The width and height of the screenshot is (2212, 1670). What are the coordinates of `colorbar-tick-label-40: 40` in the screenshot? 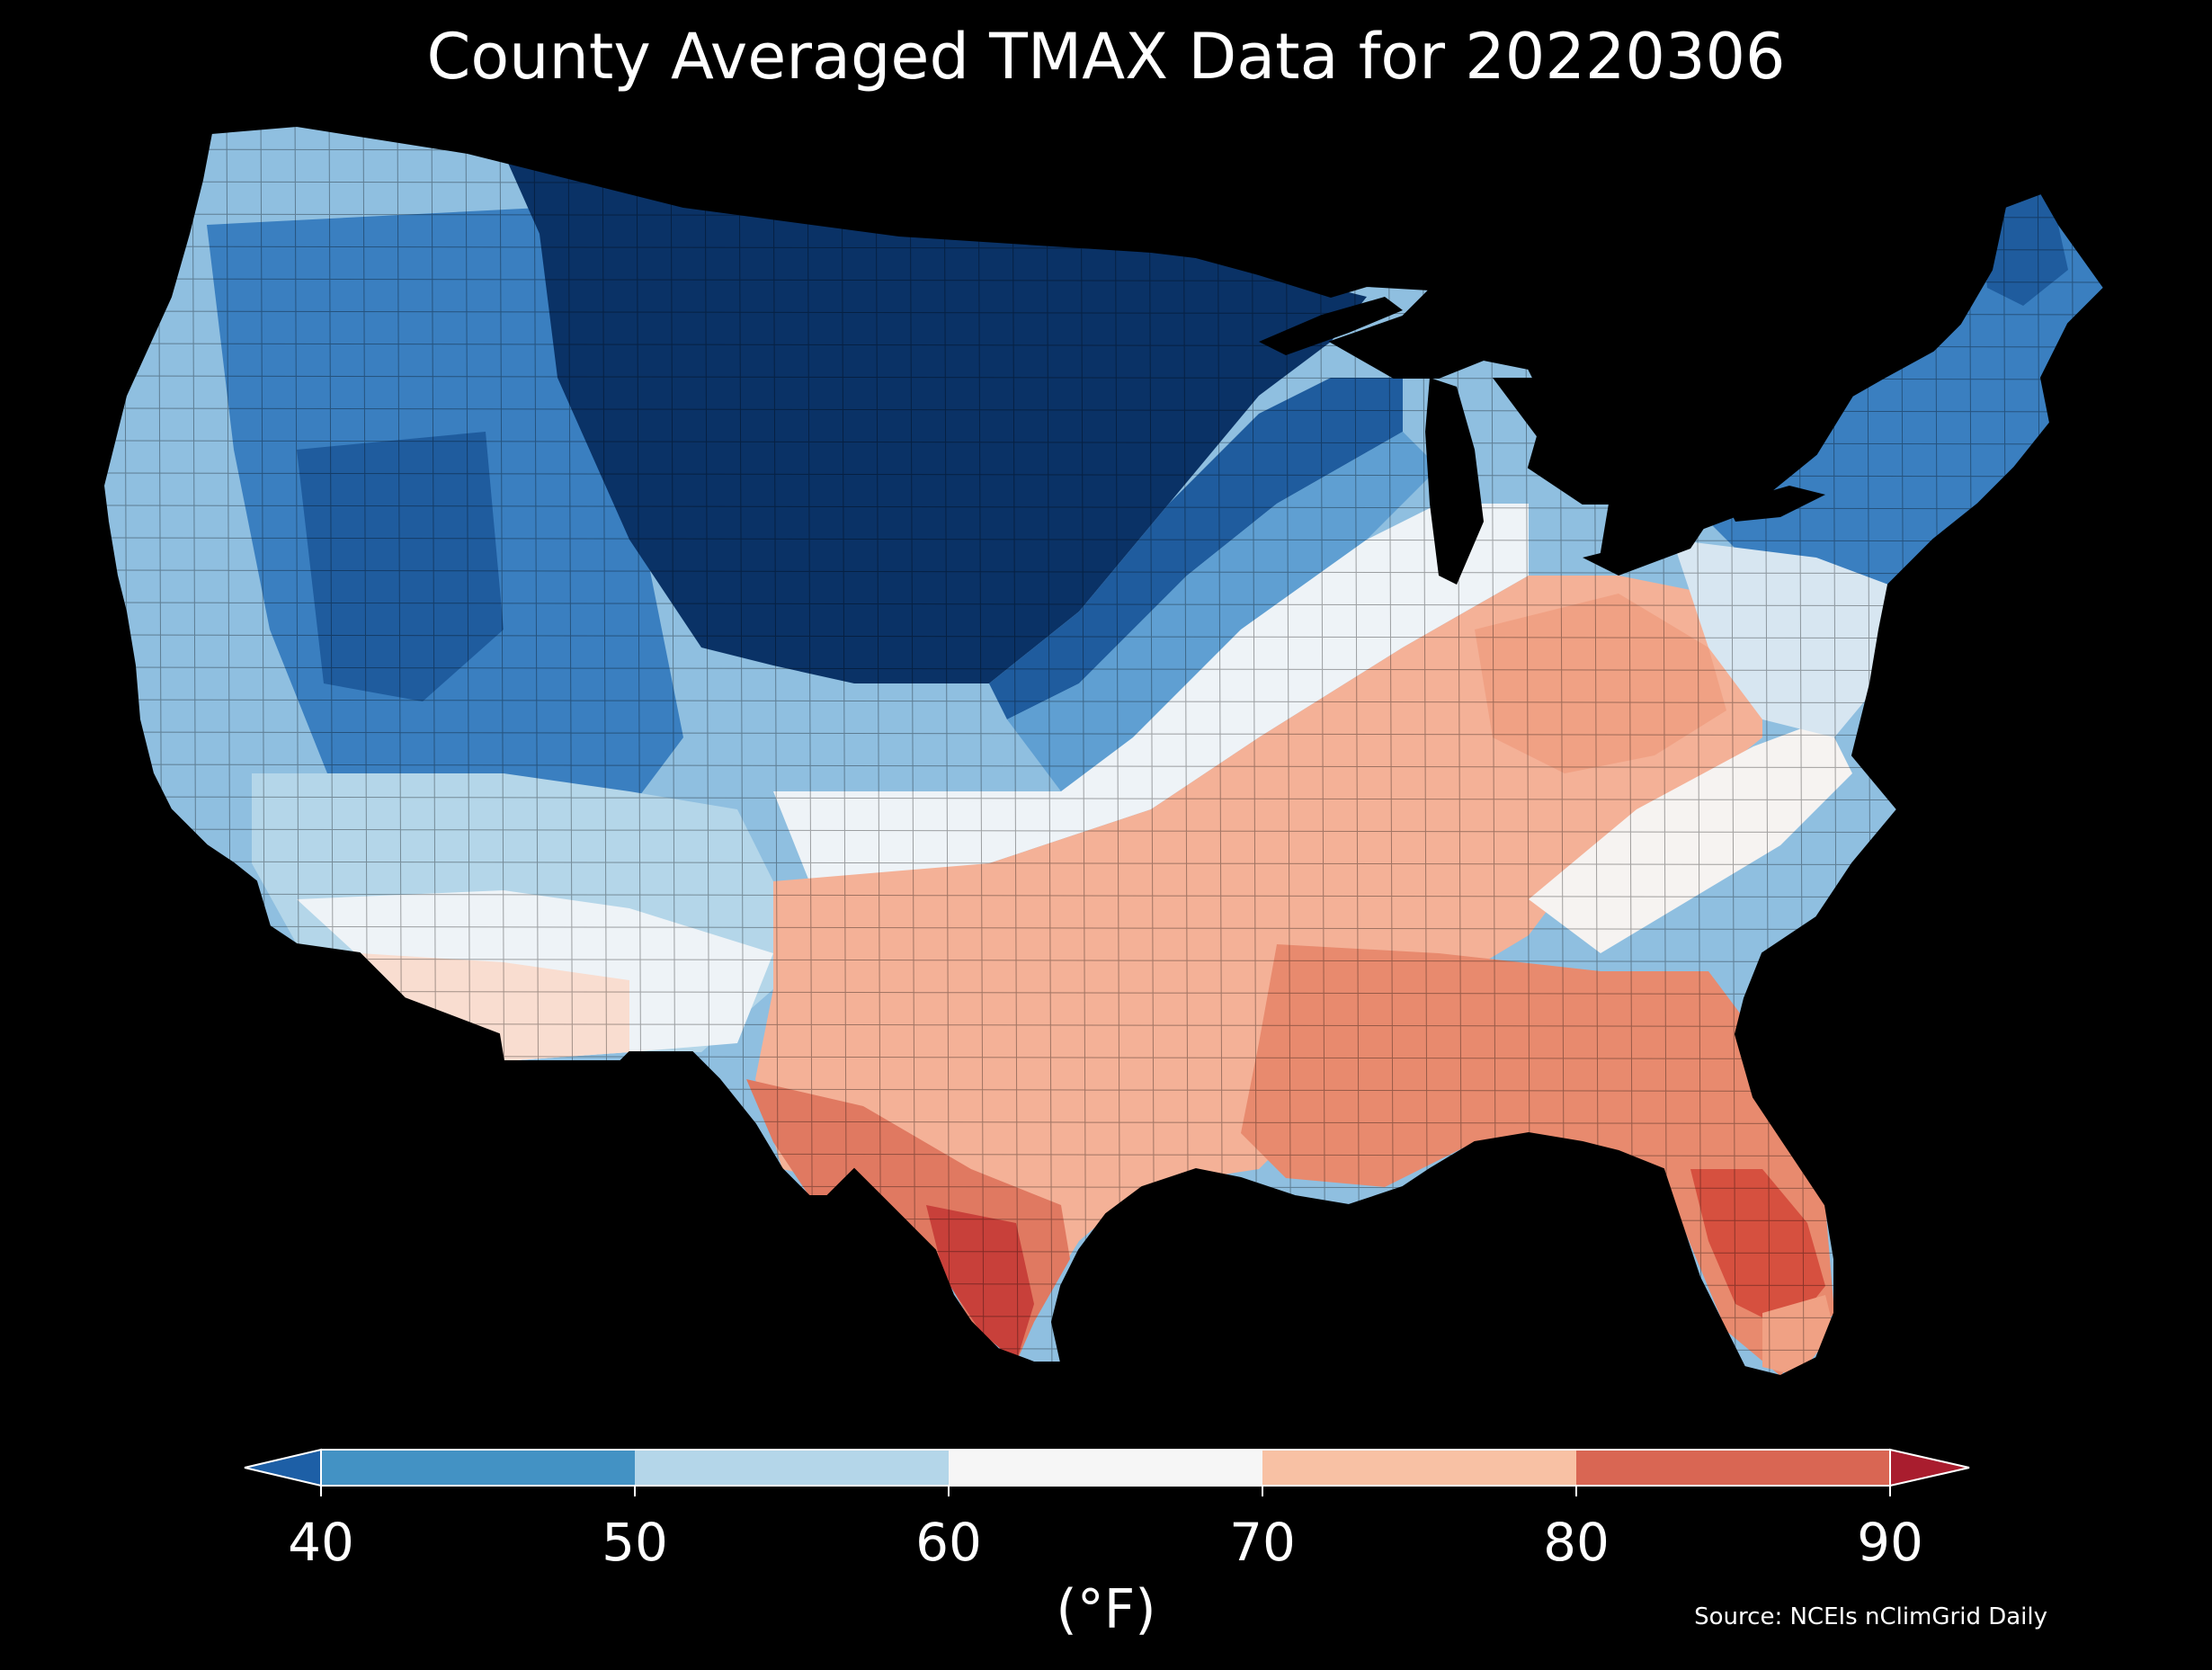 It's located at (321, 1543).